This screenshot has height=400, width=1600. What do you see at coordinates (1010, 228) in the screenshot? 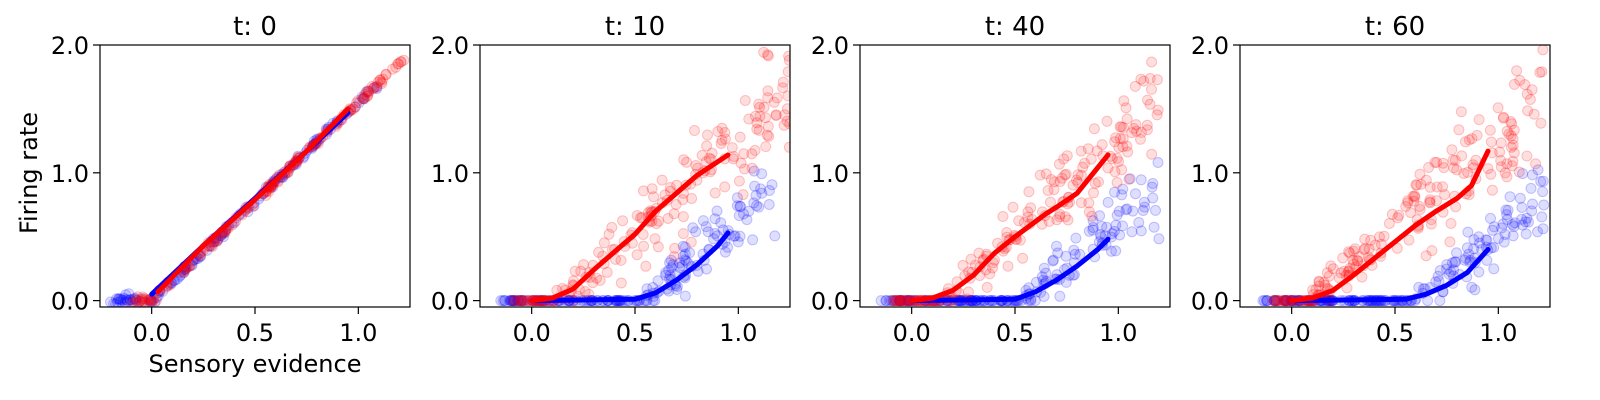
I see `mean-line-red` at bounding box center [1010, 228].